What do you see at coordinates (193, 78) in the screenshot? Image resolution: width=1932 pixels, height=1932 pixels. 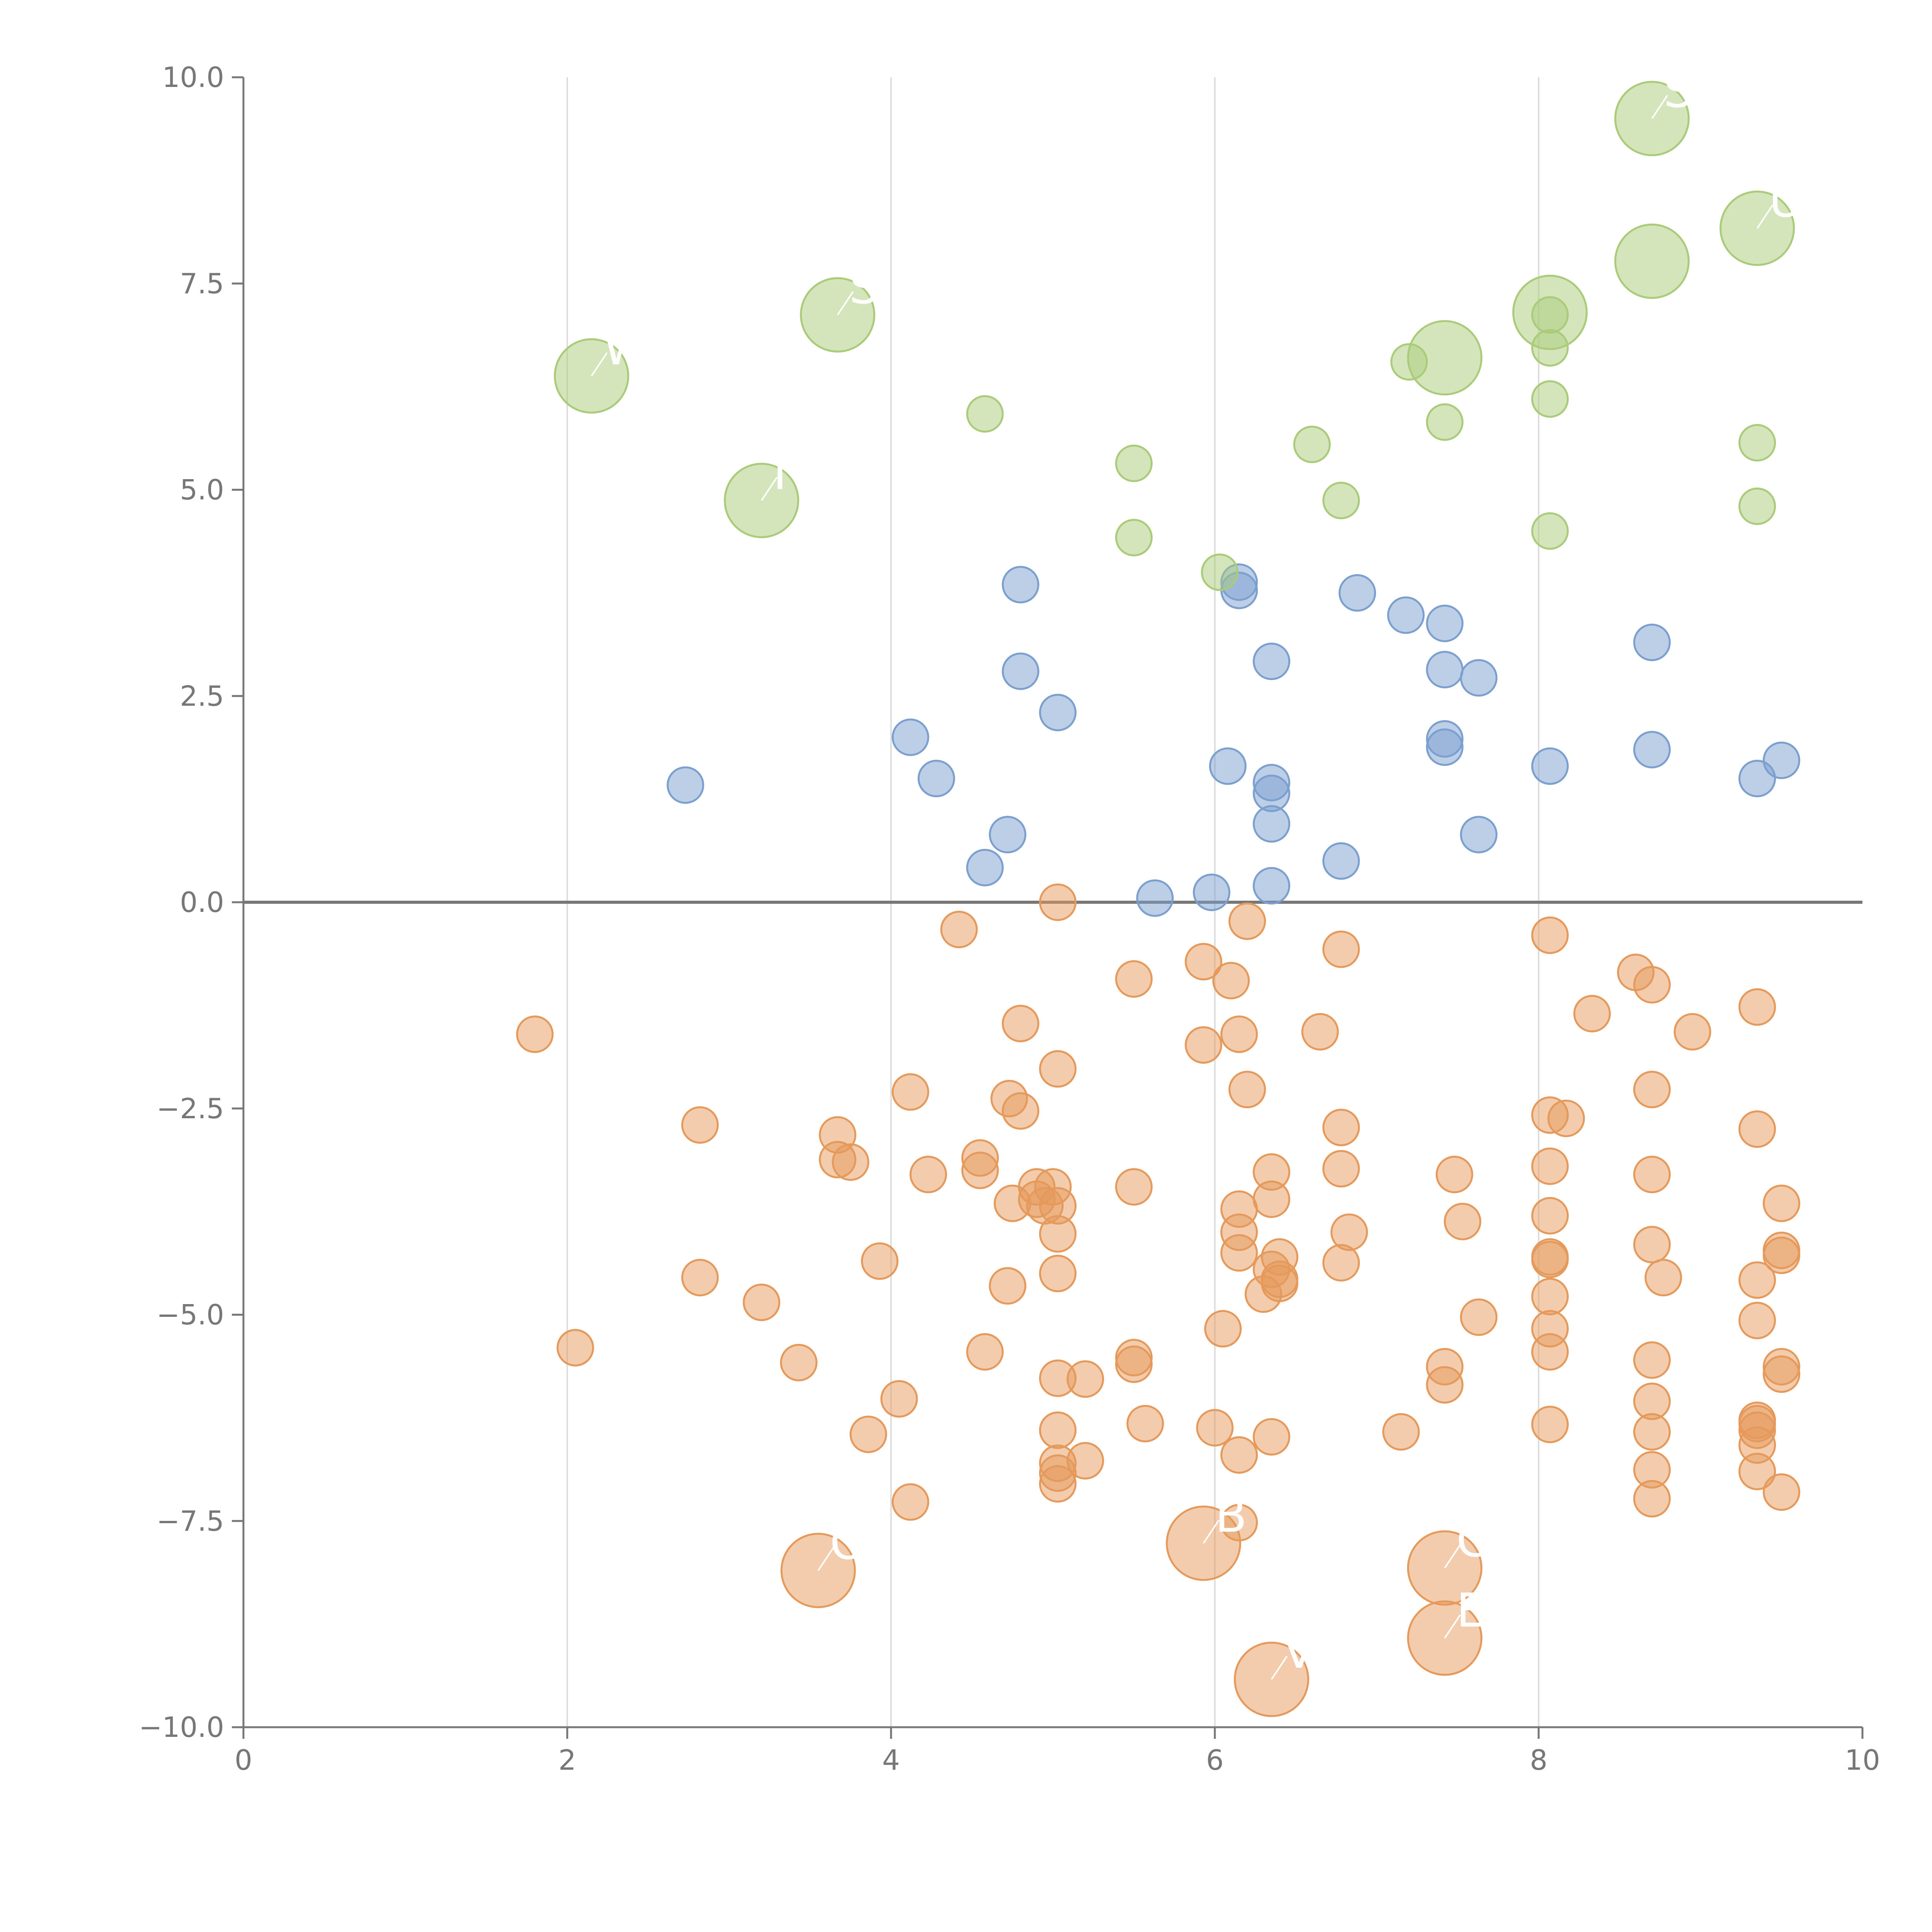 I see `y-tick-label: 10.0` at bounding box center [193, 78].